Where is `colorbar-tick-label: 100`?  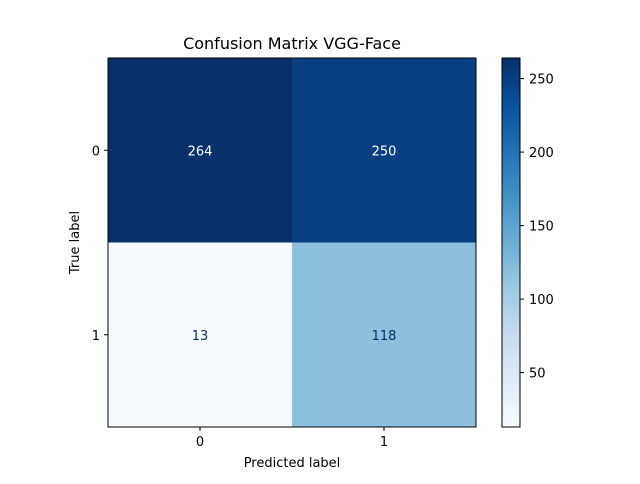
colorbar-tick-label: 100 is located at coordinates (541, 300).